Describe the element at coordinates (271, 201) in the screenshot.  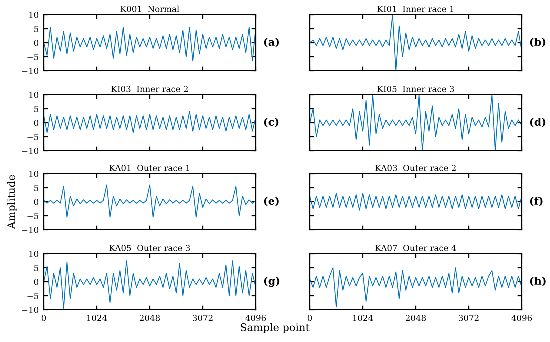
I see `text: (e)` at that location.